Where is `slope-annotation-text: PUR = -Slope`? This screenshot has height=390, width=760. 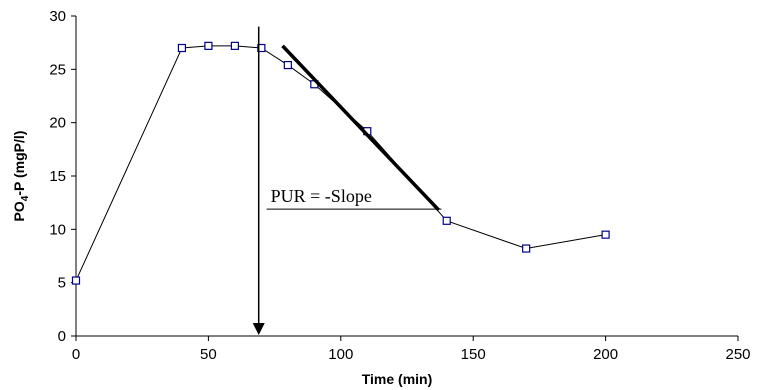 slope-annotation-text: PUR = -Slope is located at coordinates (321, 196).